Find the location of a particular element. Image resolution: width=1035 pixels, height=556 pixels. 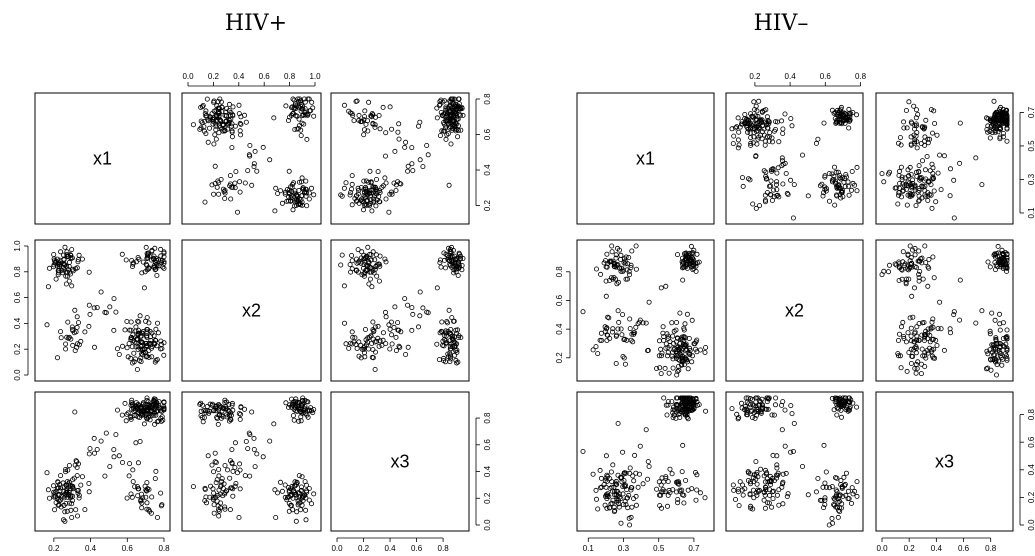

panel-r1-c1: x1 is located at coordinates (102, 158).